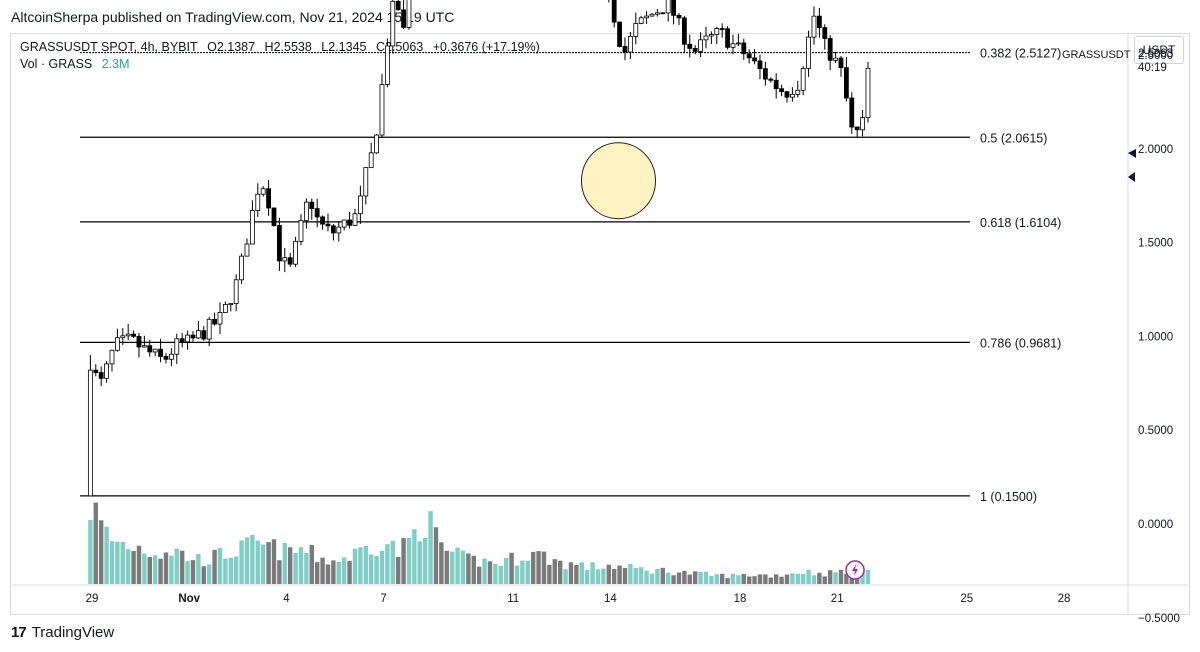 The width and height of the screenshot is (1200, 652). What do you see at coordinates (1159, 50) in the screenshot?
I see `currency-button: USDT` at bounding box center [1159, 50].